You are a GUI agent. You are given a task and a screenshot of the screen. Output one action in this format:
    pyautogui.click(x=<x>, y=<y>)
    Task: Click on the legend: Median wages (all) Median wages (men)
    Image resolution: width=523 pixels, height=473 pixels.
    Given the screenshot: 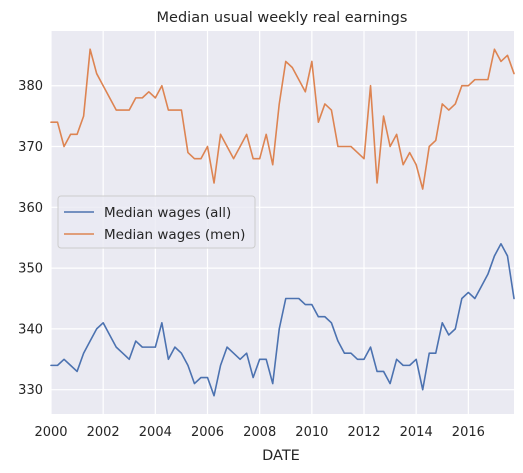 What is the action you would take?
    pyautogui.click(x=156, y=222)
    